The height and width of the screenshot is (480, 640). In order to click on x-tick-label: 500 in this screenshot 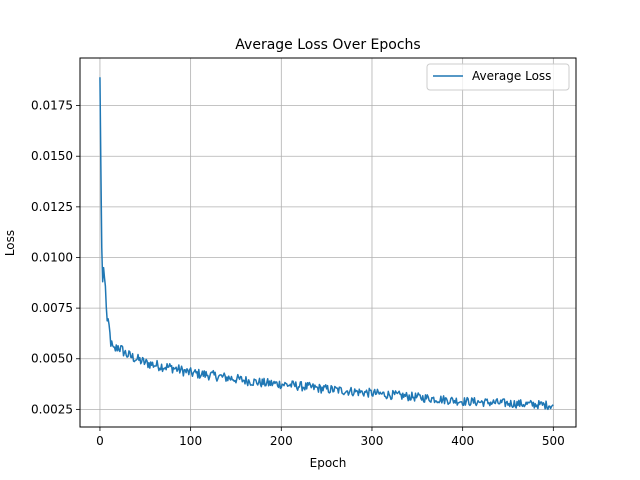, I will do `click(553, 441)`.